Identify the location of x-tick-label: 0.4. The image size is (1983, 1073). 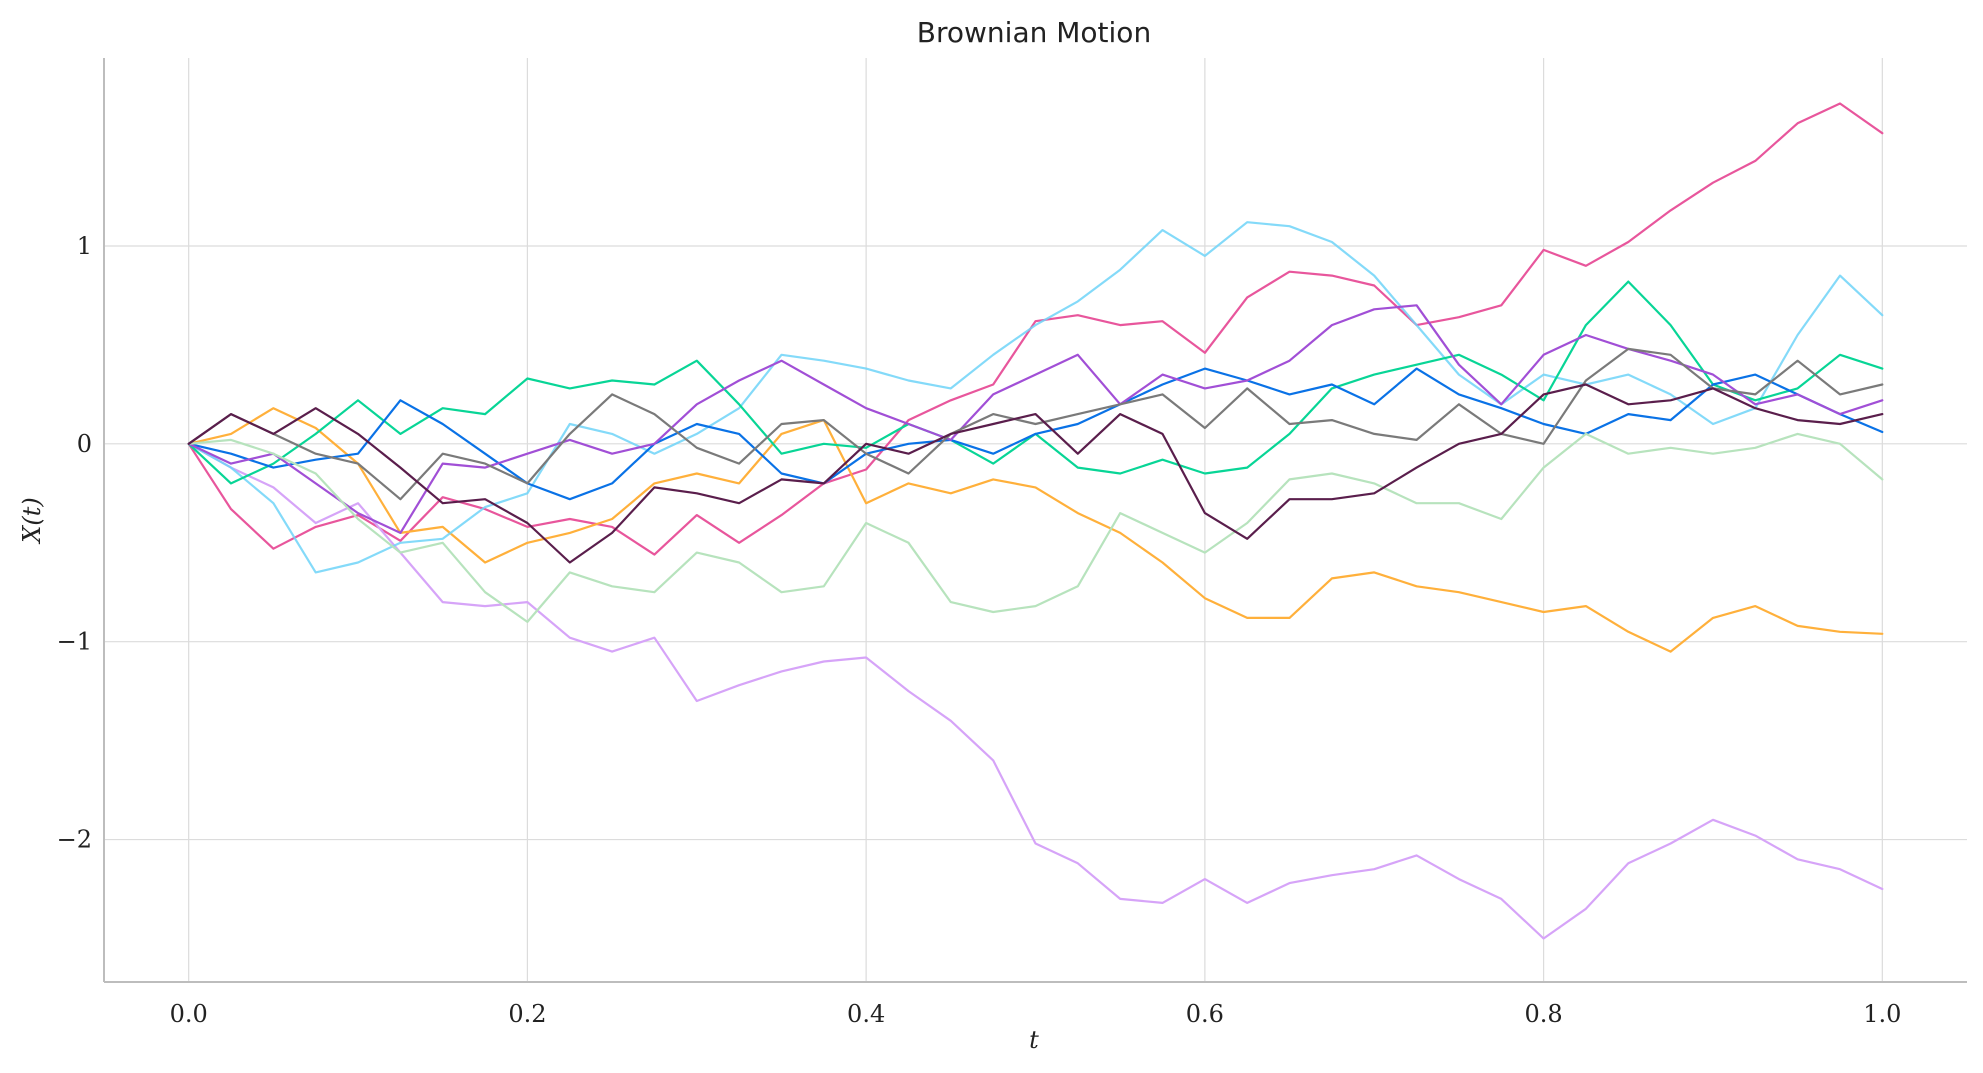
(866, 1014).